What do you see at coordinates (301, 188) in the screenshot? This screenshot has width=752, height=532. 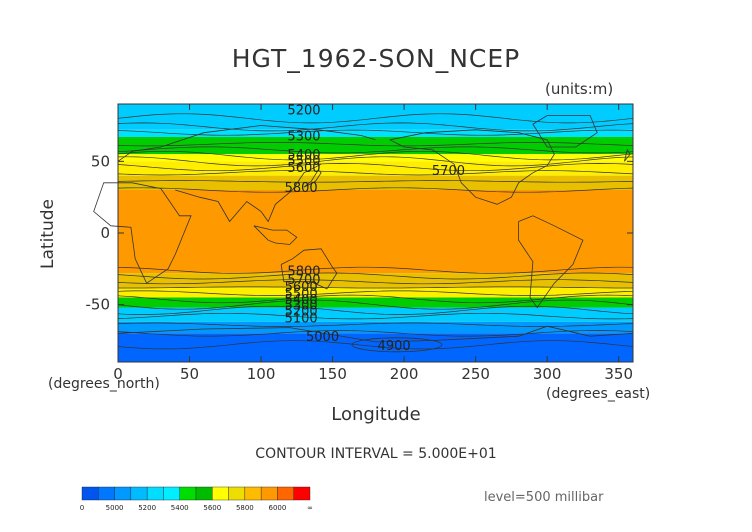 I see `contour-label: 5800` at bounding box center [301, 188].